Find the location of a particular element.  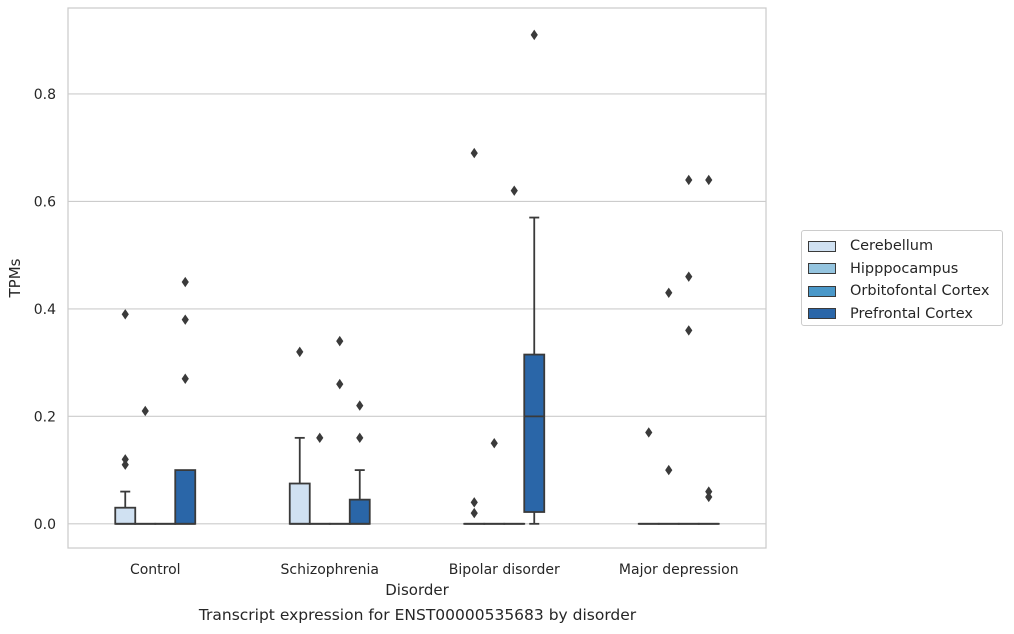

legend-item: Prefrontal Cortex is located at coordinates (905, 314).